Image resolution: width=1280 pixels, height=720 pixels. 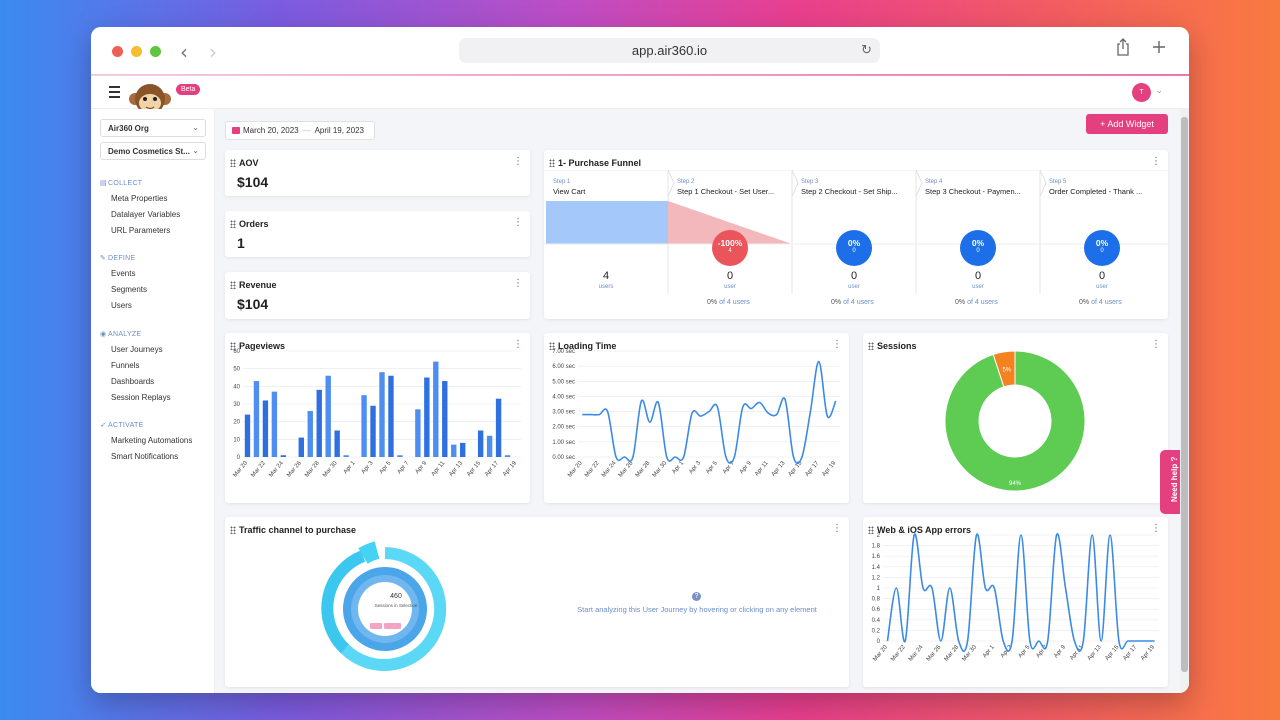 I want to click on sidebar-item-url-parameters: URL Parameters, so click(x=141, y=230).